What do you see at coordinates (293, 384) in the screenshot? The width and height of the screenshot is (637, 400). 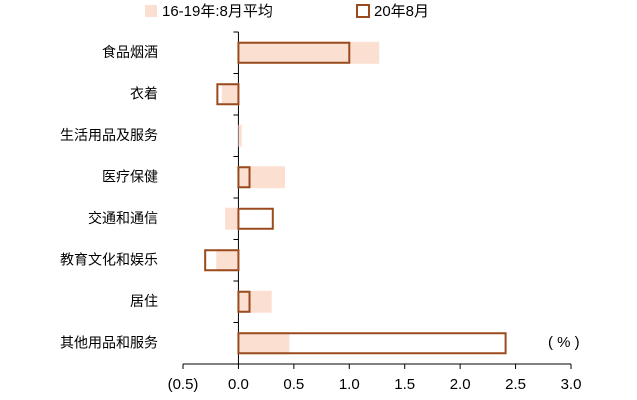 I see `x-tick-label: 0.5` at bounding box center [293, 384].